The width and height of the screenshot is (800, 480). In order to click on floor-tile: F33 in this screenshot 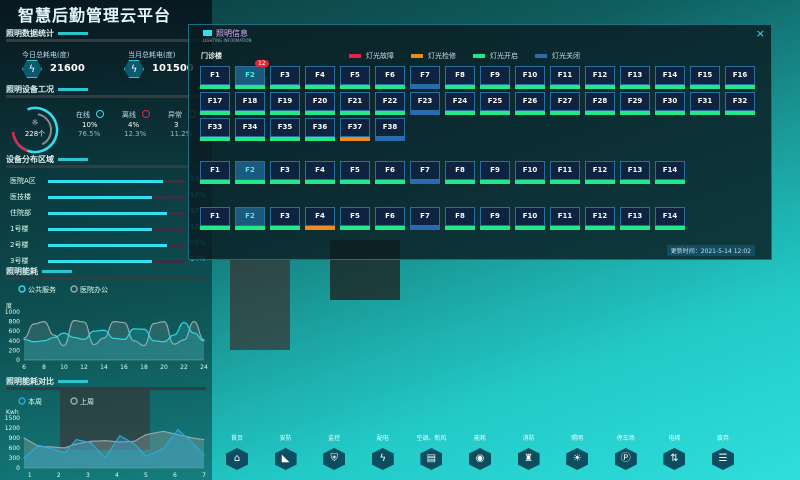, I will do `click(215, 129)`.